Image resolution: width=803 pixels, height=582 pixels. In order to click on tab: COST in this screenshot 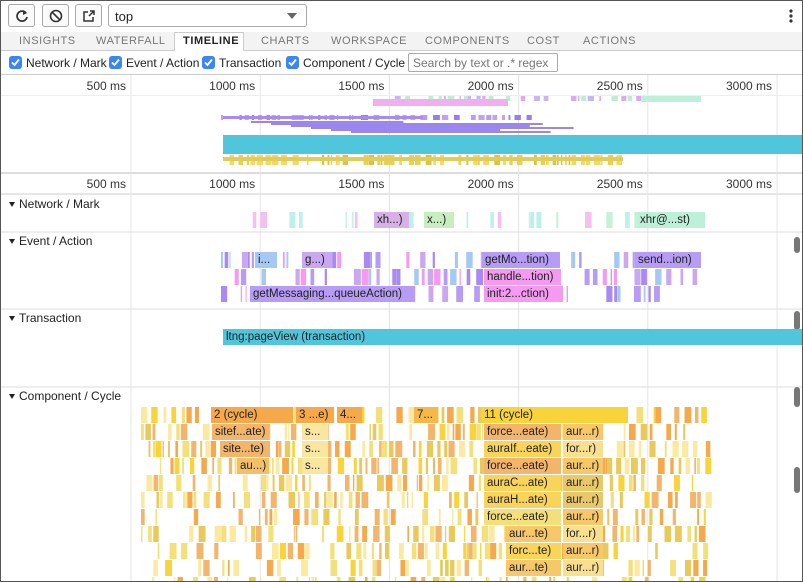, I will do `click(543, 41)`.